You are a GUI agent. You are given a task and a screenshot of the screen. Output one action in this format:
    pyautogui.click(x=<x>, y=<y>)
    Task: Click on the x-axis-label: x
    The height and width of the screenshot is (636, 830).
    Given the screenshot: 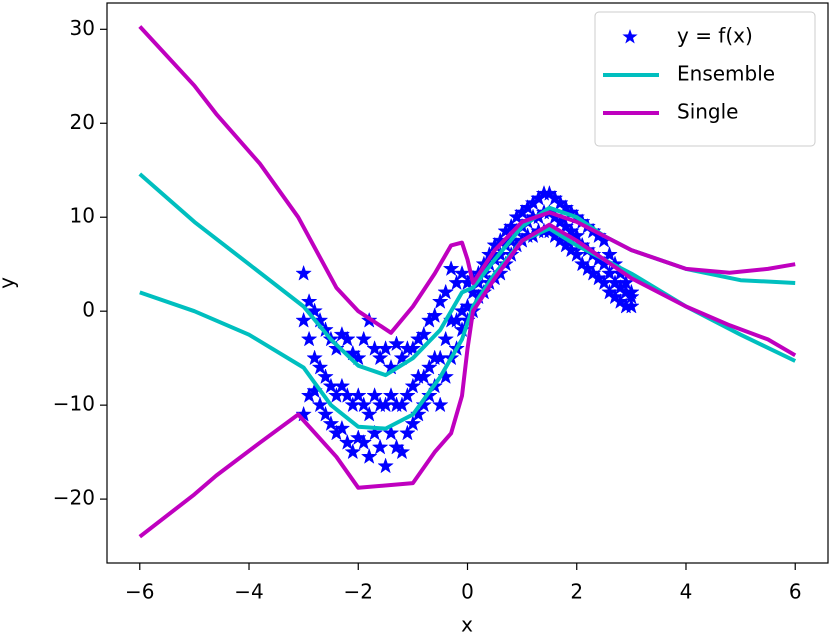 What is the action you would take?
    pyautogui.click(x=467, y=624)
    